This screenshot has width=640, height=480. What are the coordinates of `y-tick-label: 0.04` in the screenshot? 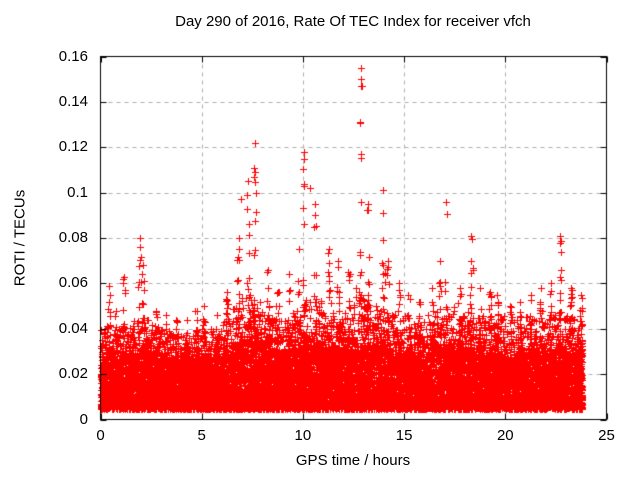 It's located at (73, 328).